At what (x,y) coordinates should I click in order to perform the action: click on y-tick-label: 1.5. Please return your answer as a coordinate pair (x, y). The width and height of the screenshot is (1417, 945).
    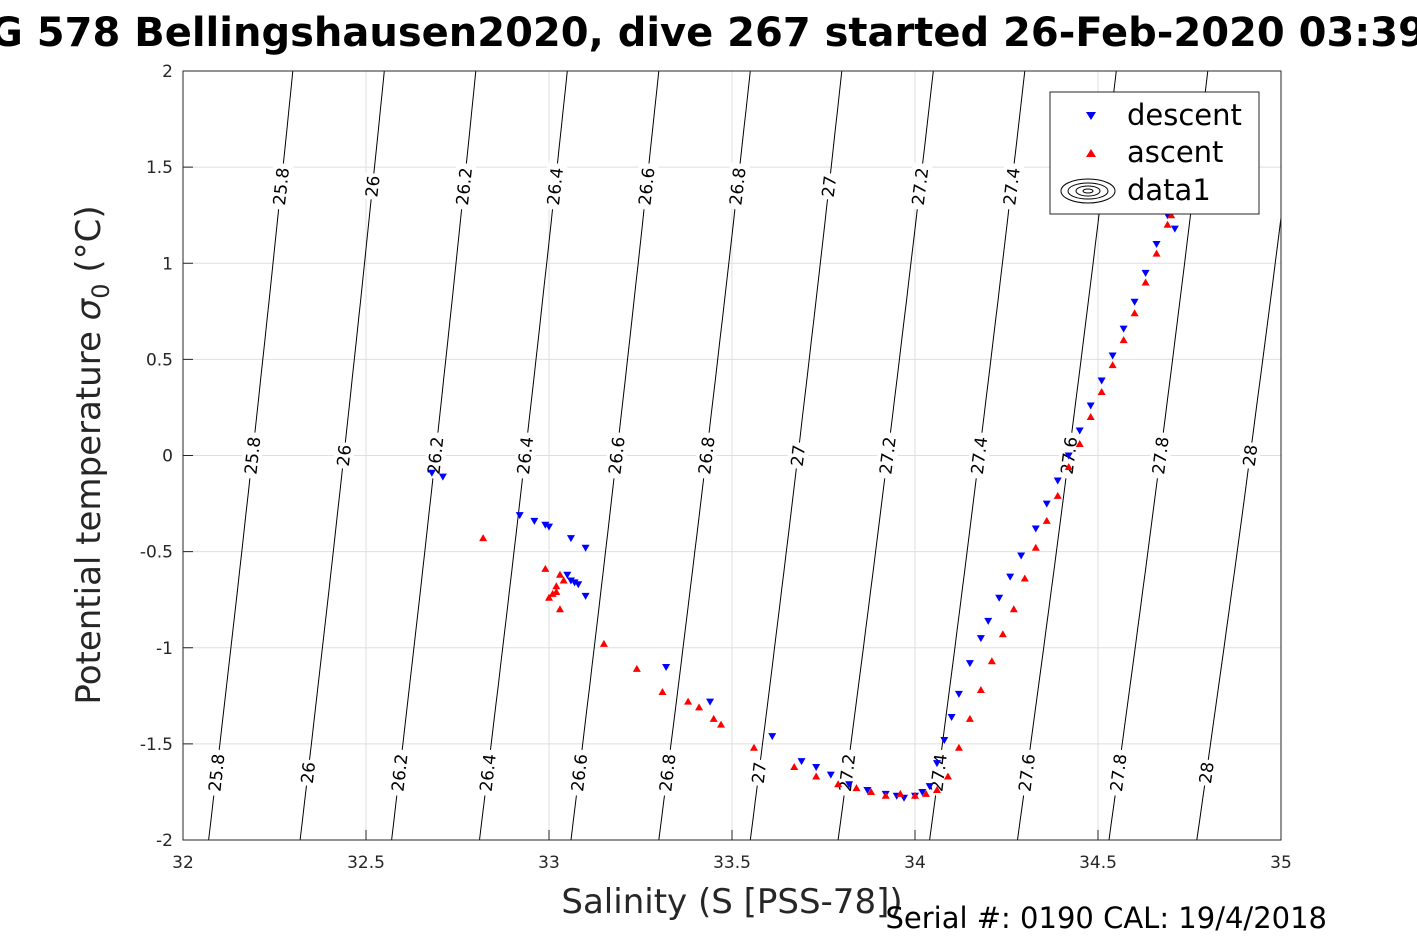
    Looking at the image, I should click on (159, 168).